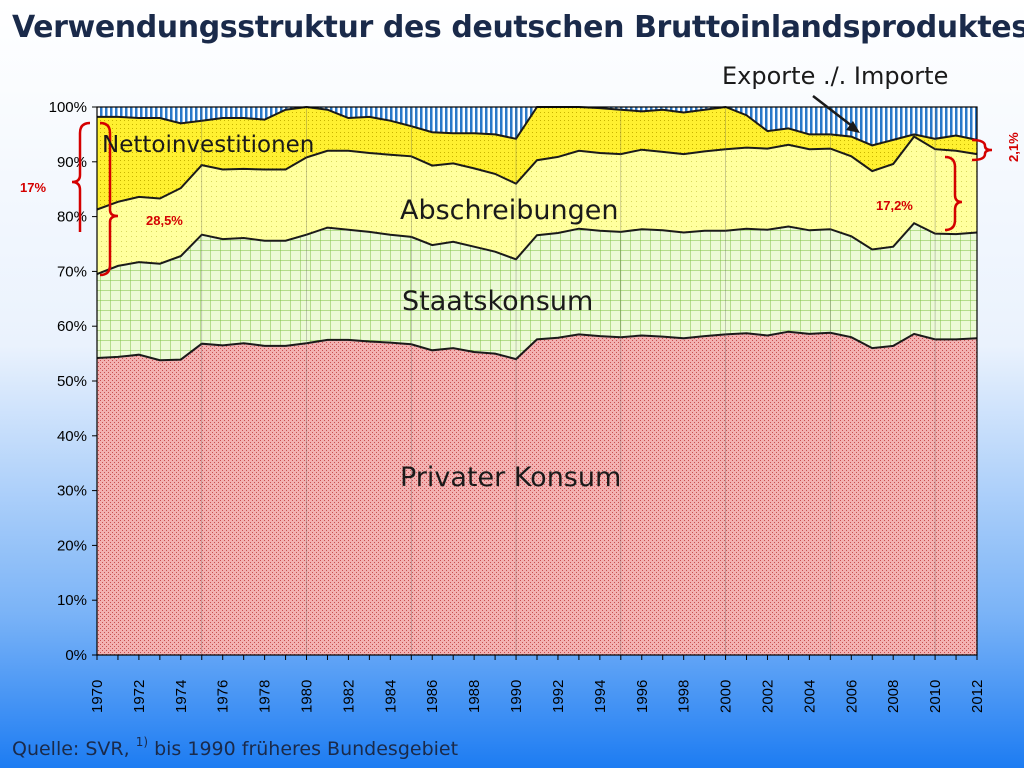  What do you see at coordinates (836, 114) in the screenshot?
I see `exports-arrow` at bounding box center [836, 114].